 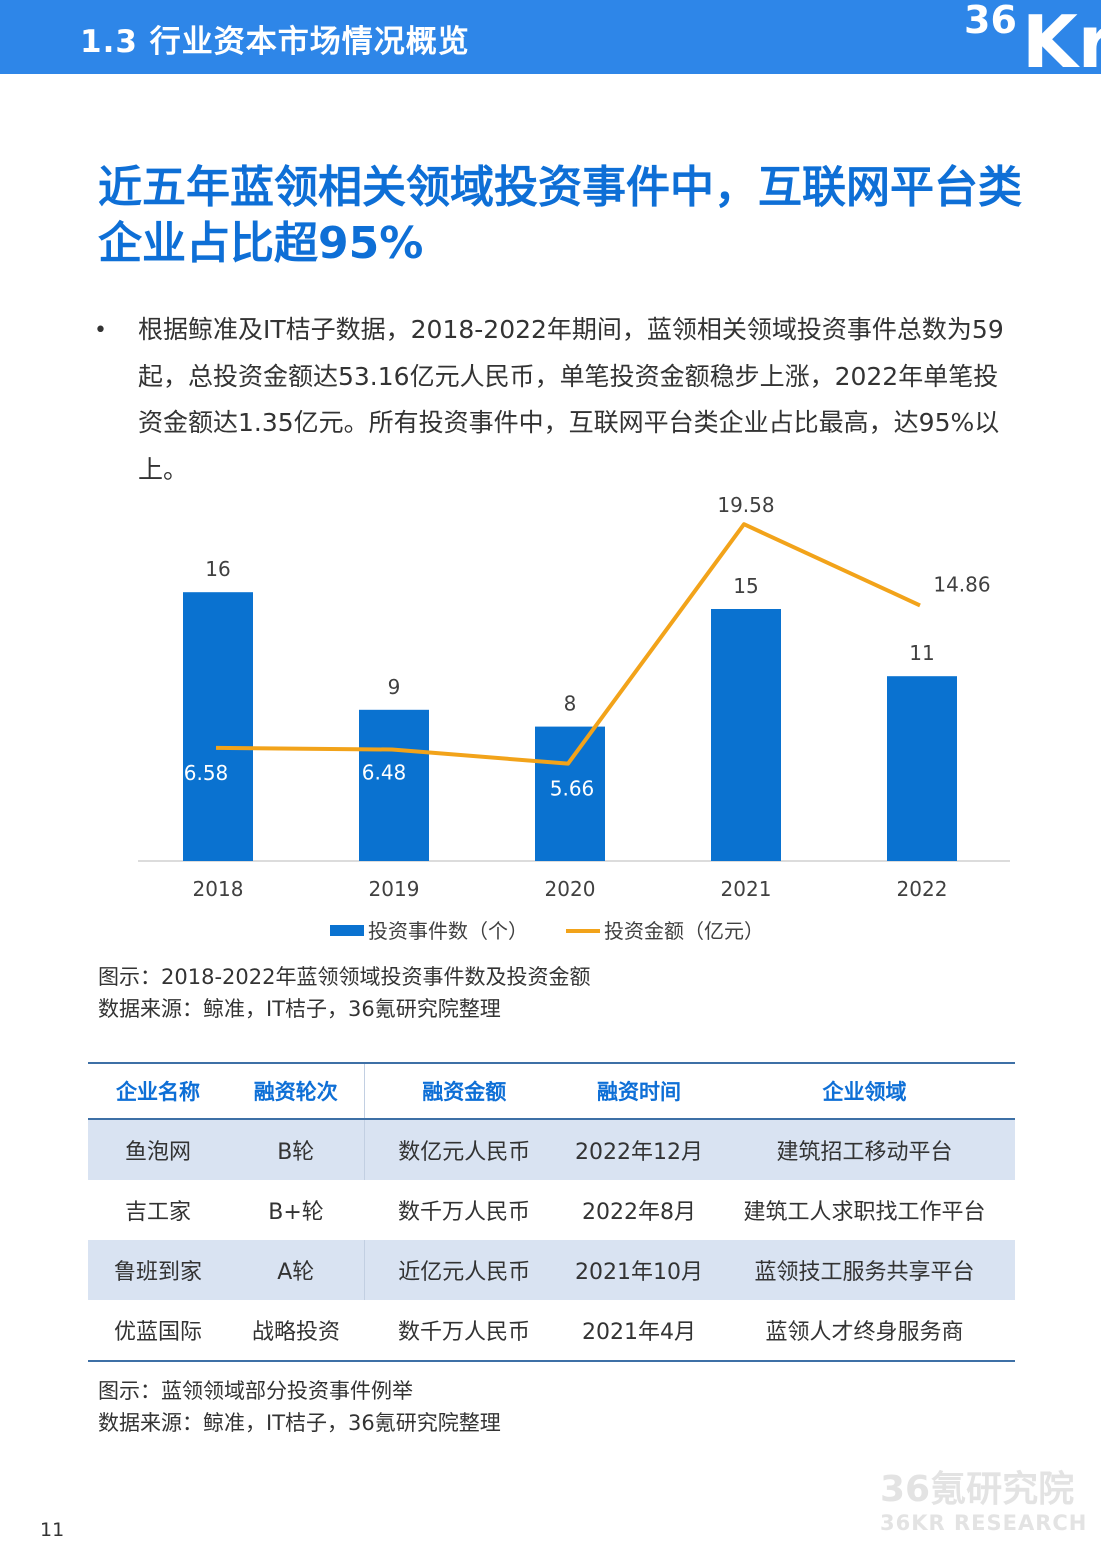 I want to click on bar-label-2020: 8, so click(x=570, y=704).